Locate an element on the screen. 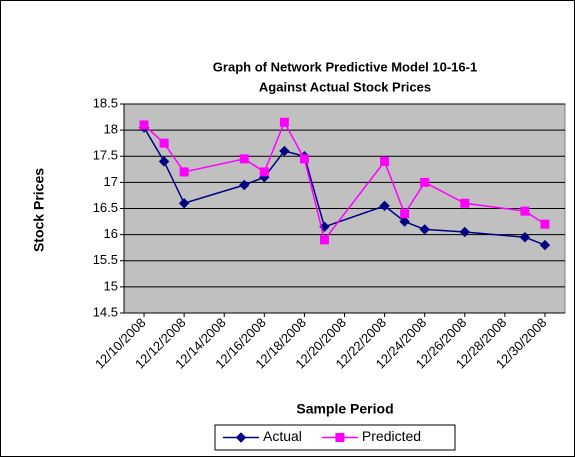  y-tick-label: 17 is located at coordinates (111, 181).